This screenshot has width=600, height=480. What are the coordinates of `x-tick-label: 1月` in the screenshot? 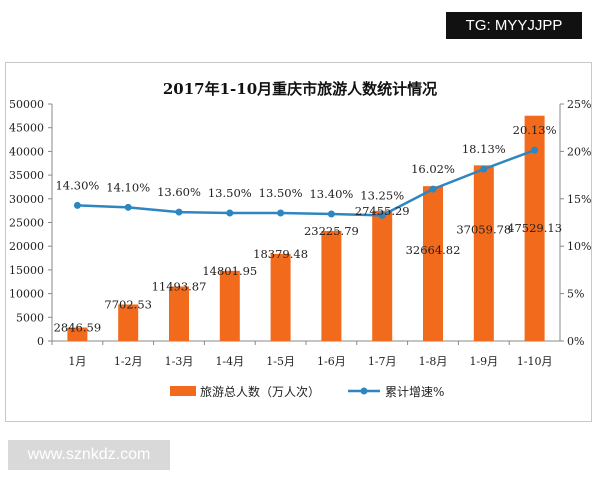 It's located at (77, 361).